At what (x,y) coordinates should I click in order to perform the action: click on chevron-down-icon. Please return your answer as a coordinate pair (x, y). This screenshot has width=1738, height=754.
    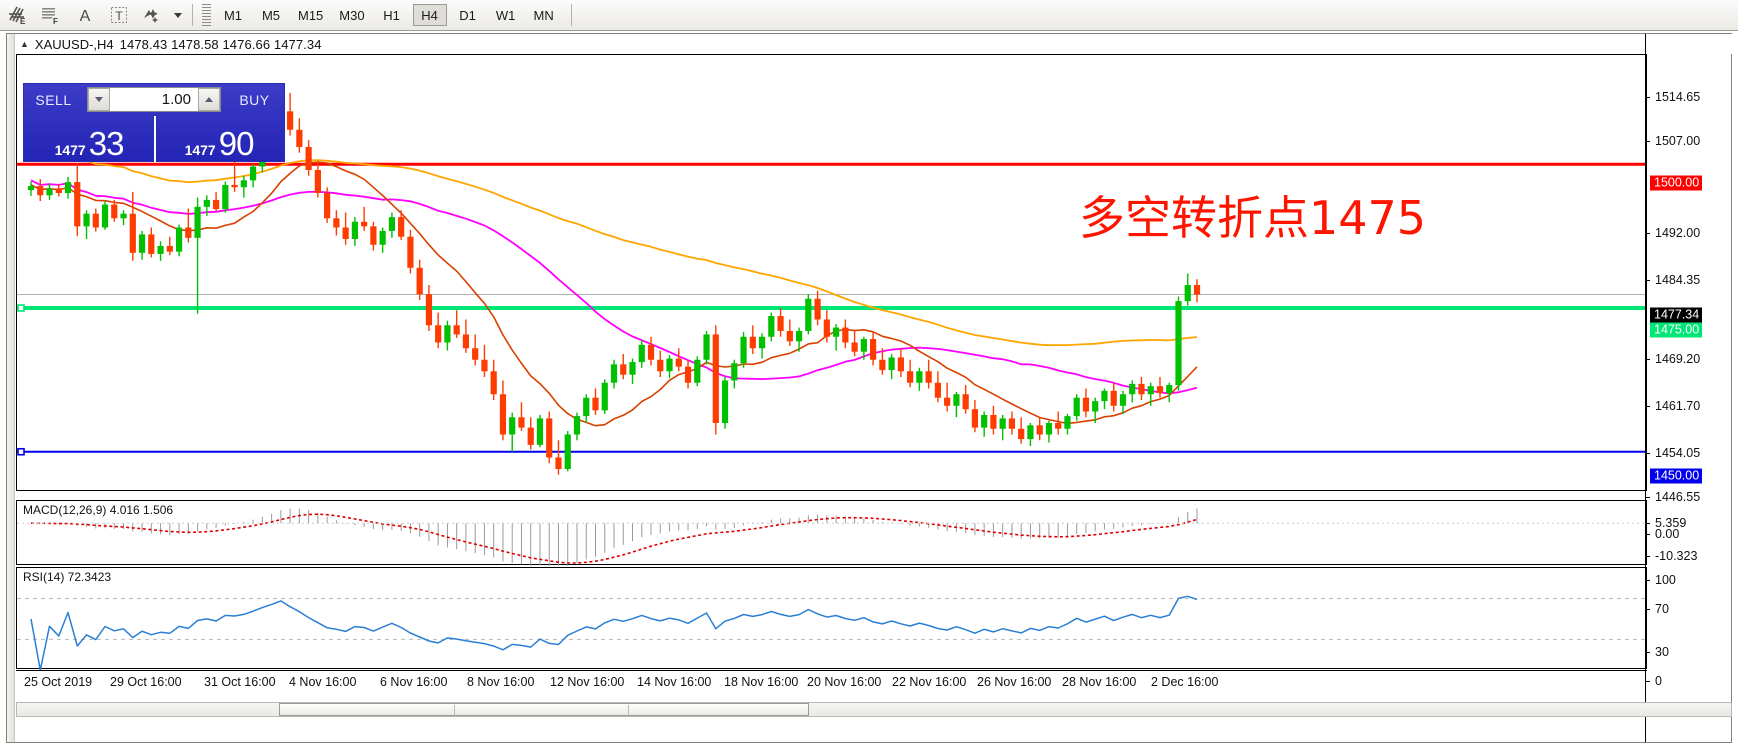
    Looking at the image, I should click on (178, 15).